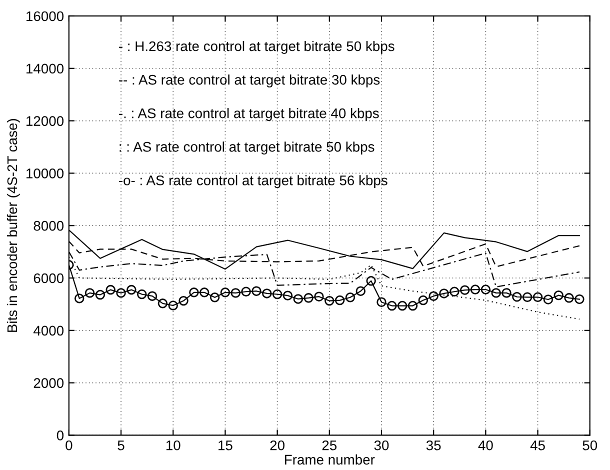 The width and height of the screenshot is (610, 470). I want to click on x-tick-label: 40, so click(485, 445).